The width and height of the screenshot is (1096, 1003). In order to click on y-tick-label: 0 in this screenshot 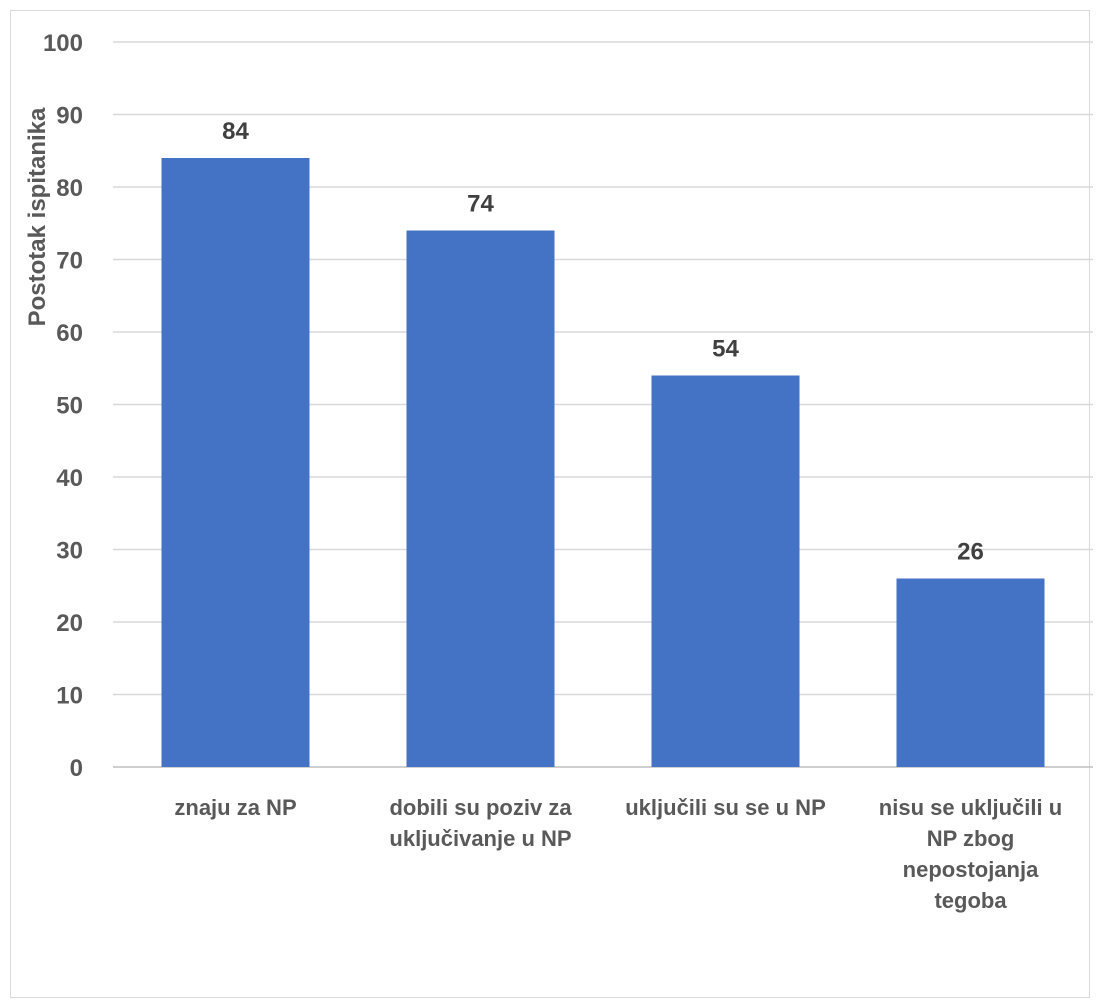, I will do `click(76, 768)`.